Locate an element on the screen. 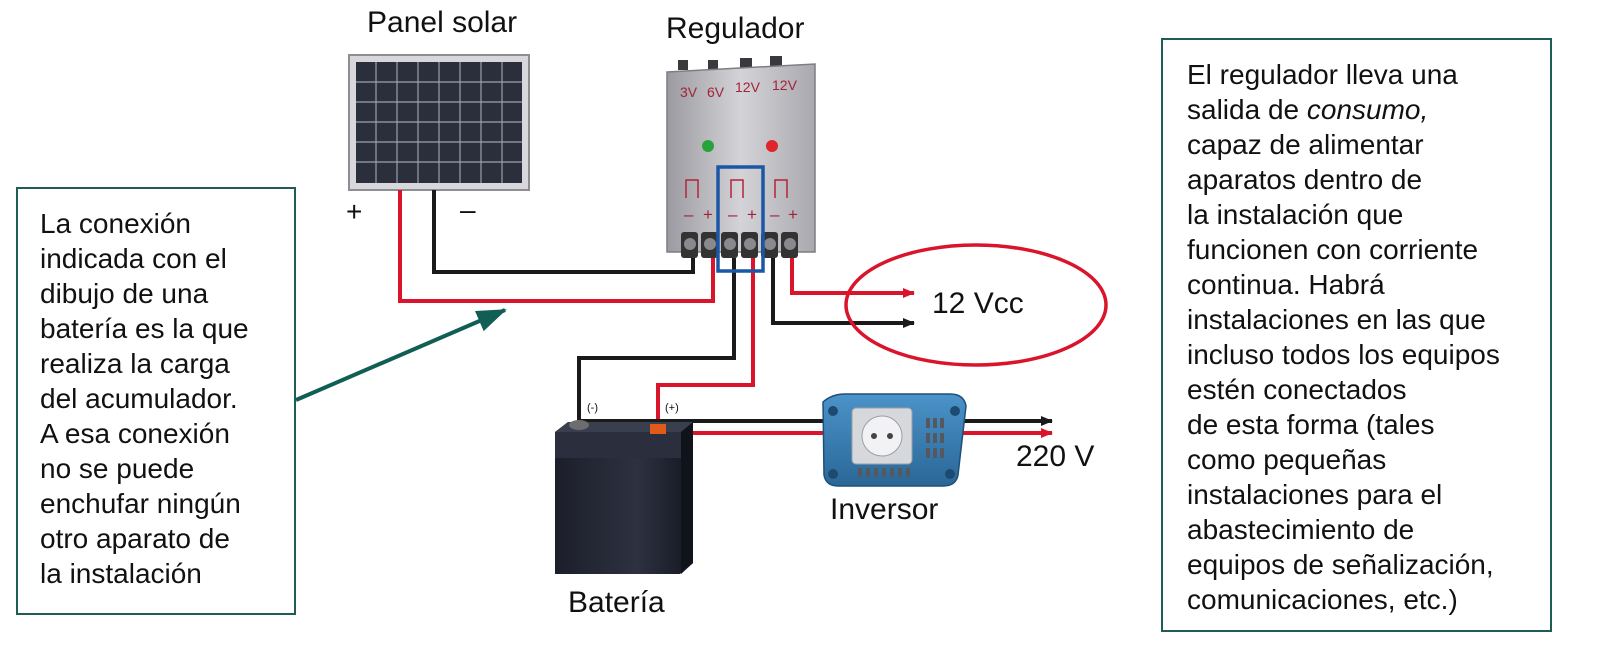 This screenshot has height=667, width=1619. right-note-line: aparatos dentro de is located at coordinates (1305, 179).